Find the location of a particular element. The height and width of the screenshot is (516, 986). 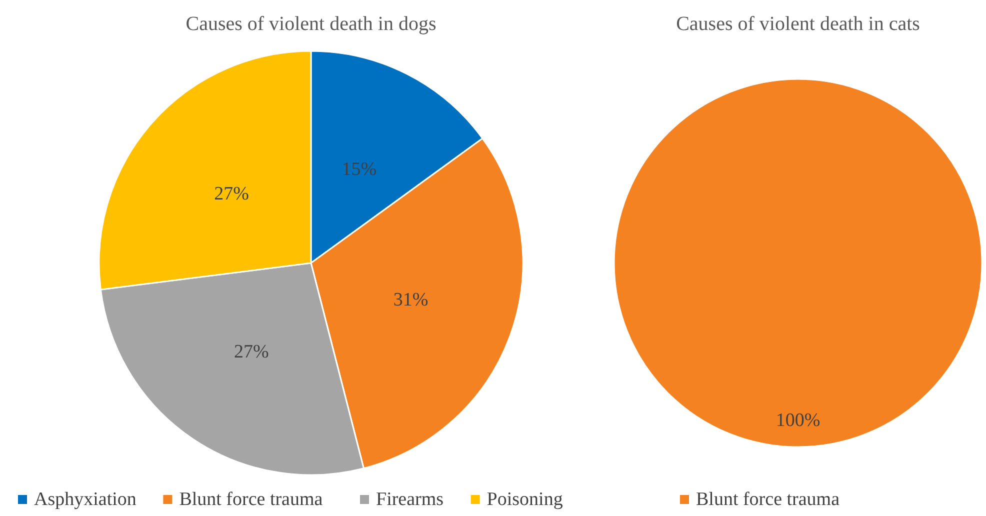

data-label: 31% is located at coordinates (410, 300).